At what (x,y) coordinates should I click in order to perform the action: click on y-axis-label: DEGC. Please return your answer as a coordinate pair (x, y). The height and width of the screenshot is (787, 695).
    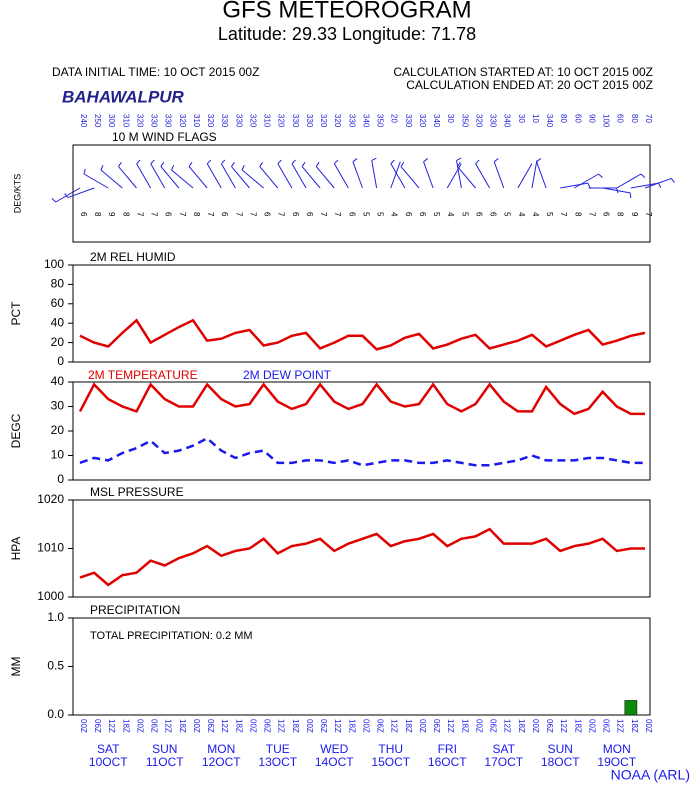
    Looking at the image, I should click on (16, 430).